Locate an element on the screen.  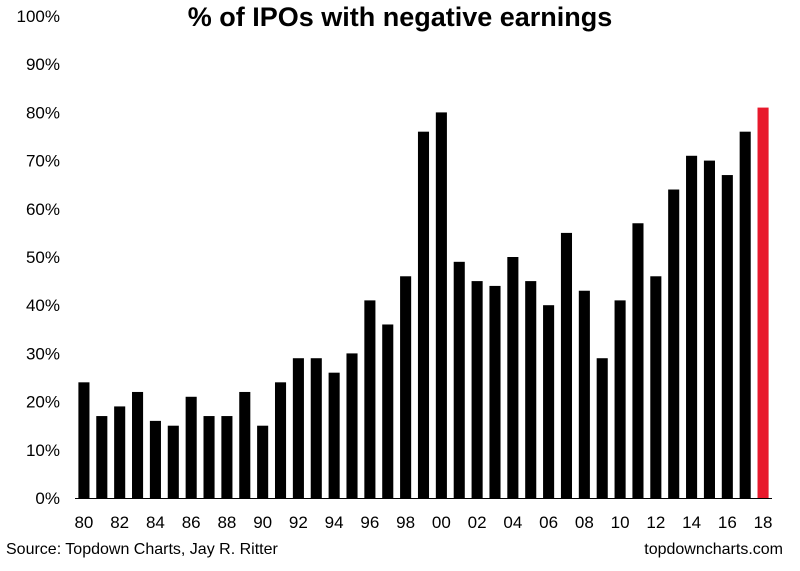
bar-1994 is located at coordinates (334, 435).